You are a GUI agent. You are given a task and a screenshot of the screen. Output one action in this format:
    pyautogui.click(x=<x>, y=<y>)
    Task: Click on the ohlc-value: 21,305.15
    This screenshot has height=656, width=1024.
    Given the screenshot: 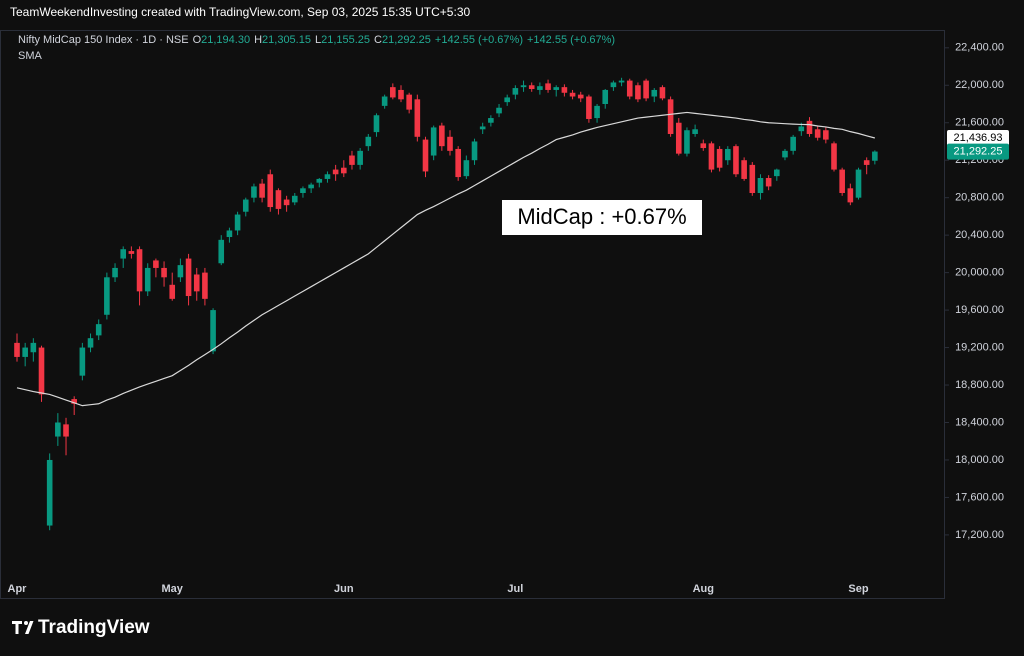 What is the action you would take?
    pyautogui.click(x=286, y=40)
    